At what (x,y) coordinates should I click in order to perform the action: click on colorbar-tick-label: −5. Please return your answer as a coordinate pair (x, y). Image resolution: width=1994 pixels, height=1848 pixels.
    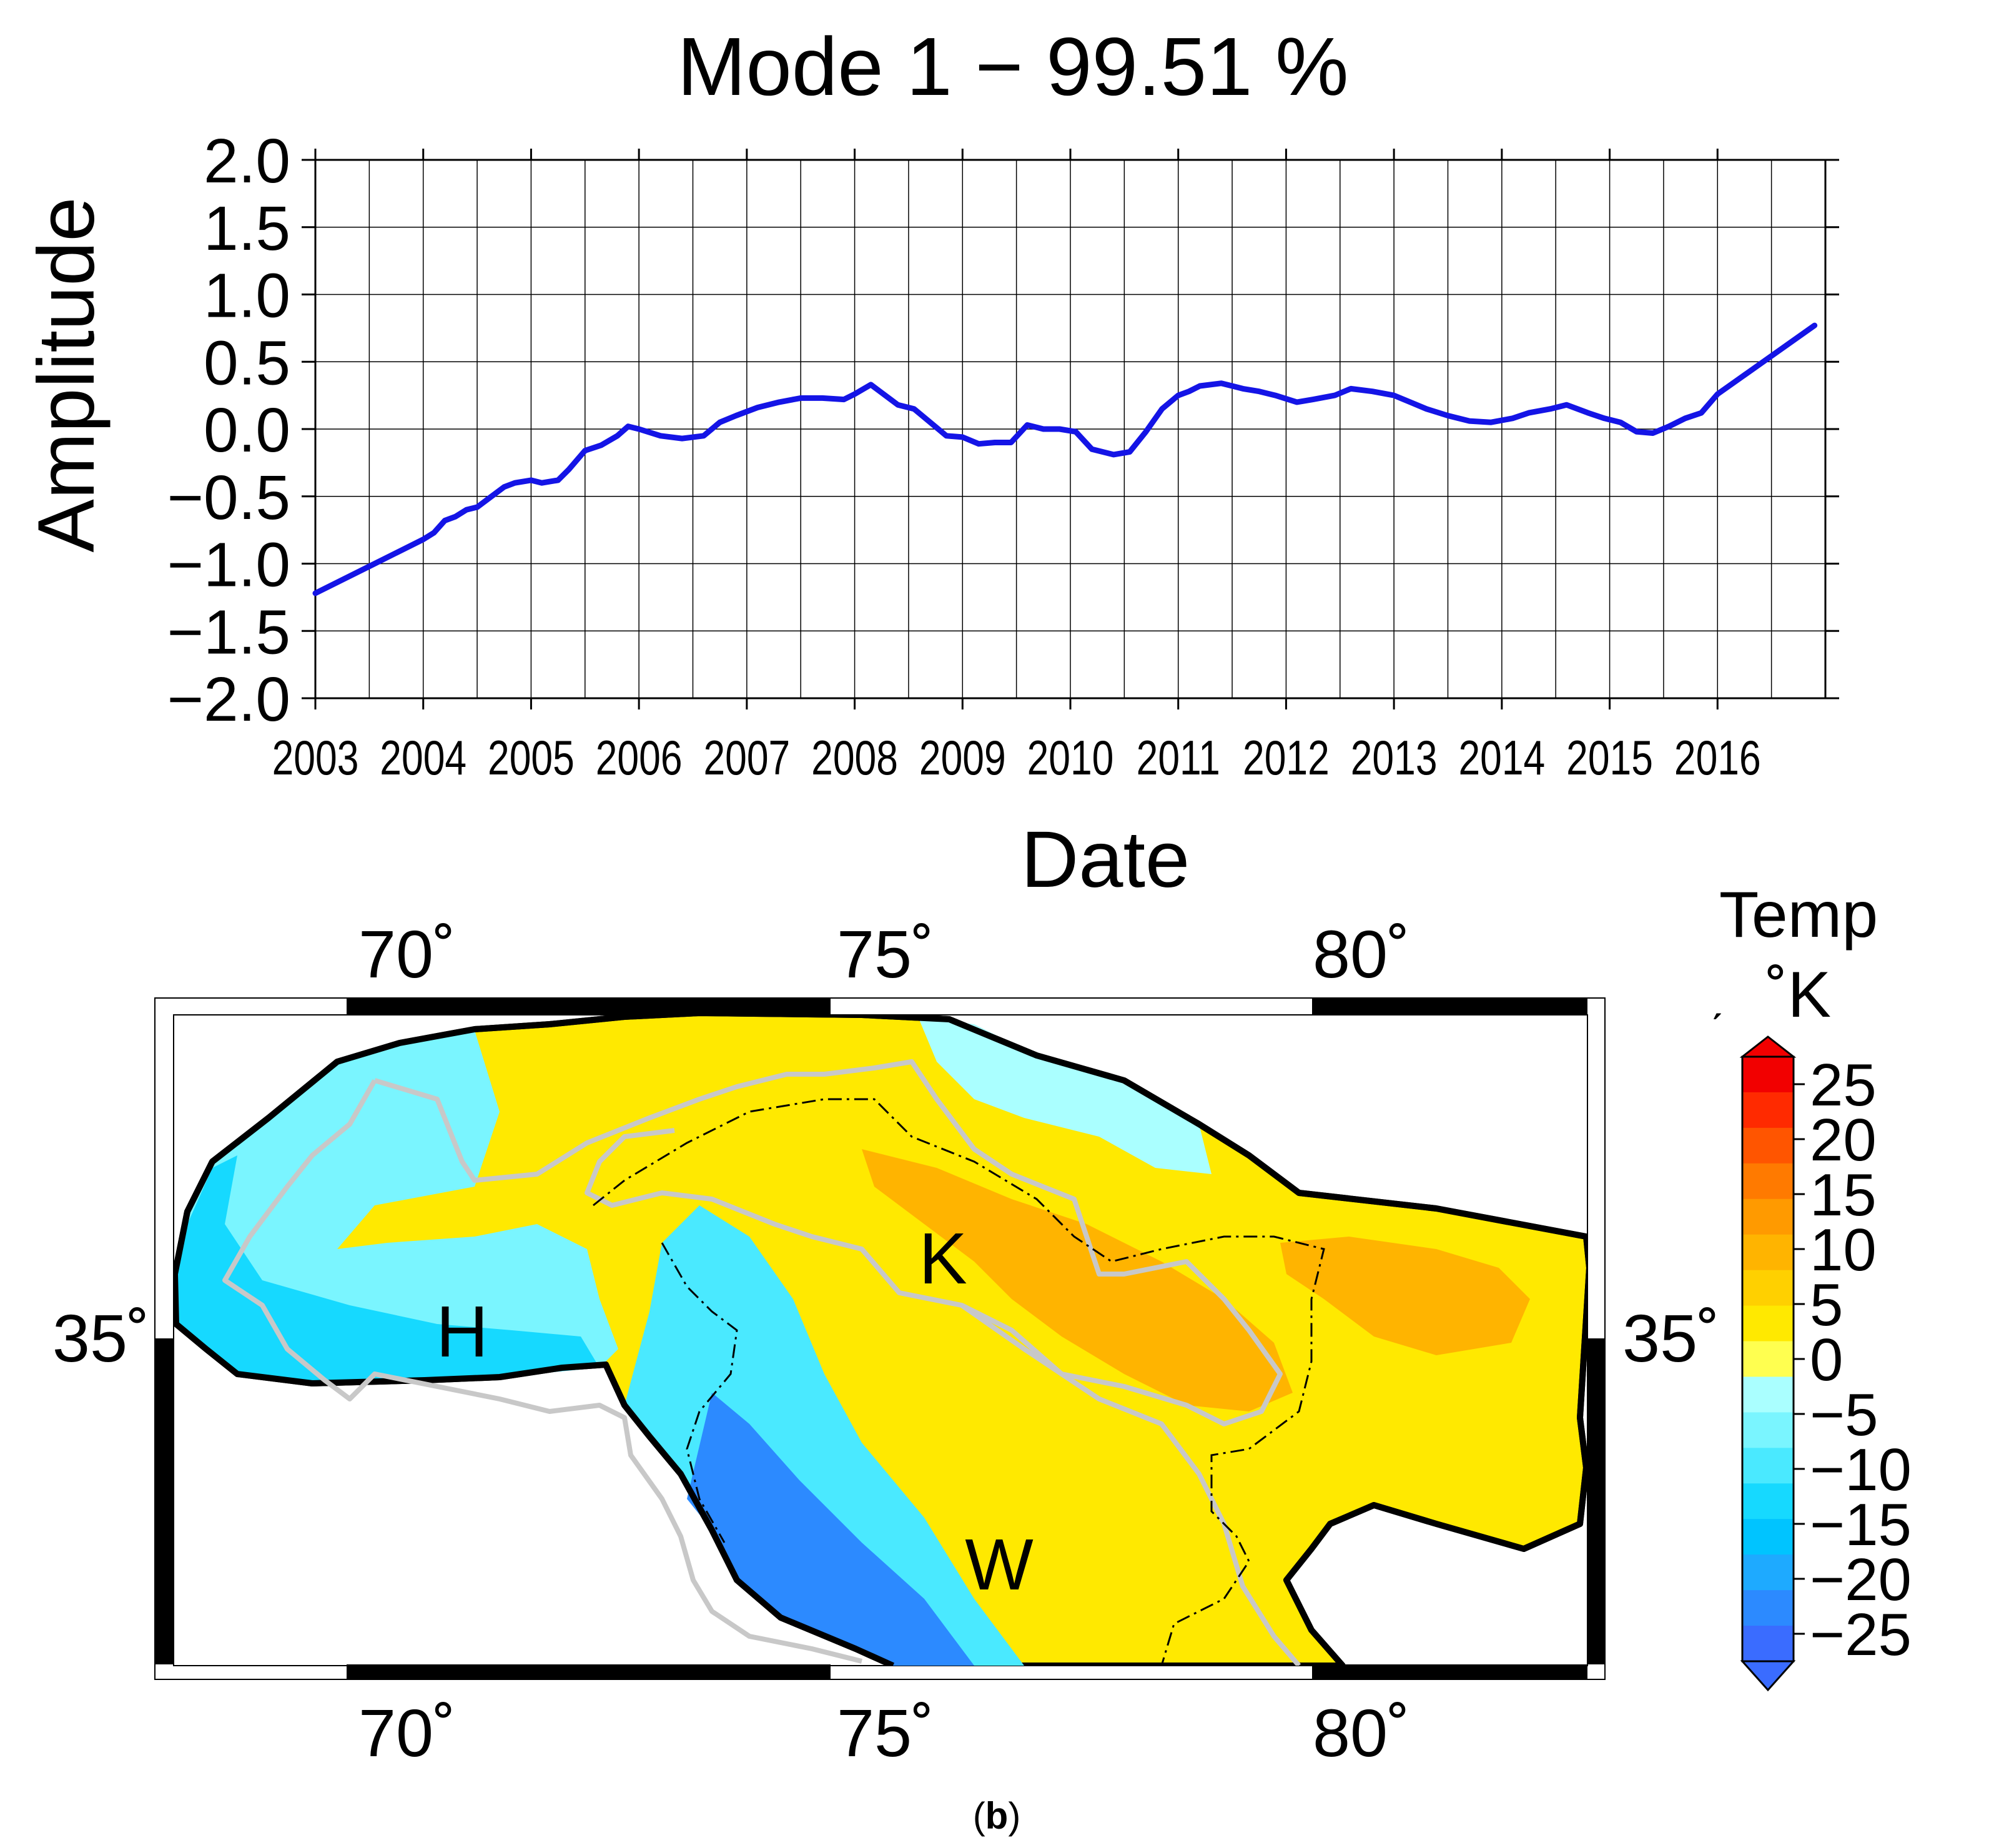
    Looking at the image, I should click on (1844, 1415).